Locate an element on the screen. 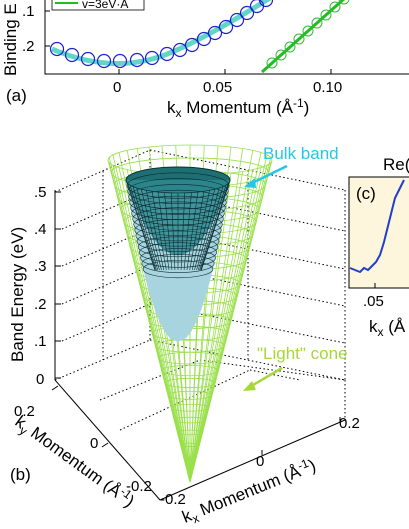  panel-c-title: Re( is located at coordinates (396, 164).